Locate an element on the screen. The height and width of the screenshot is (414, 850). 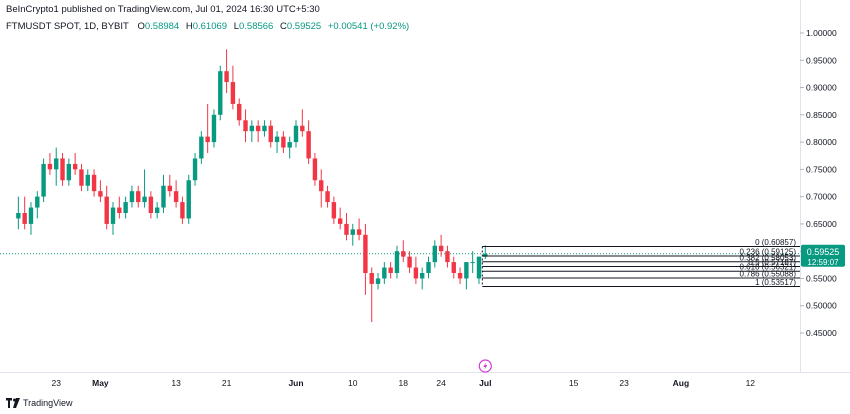
price-tick-label: 0.75000 is located at coordinates (821, 169).